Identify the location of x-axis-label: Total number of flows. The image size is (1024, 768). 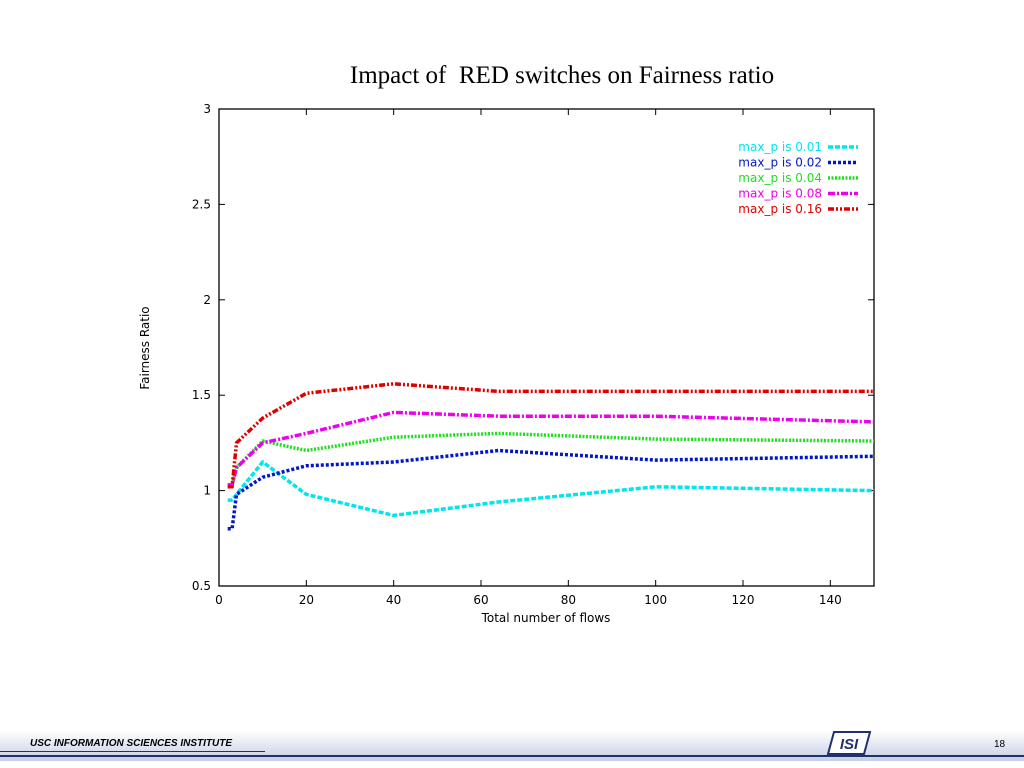
(546, 618).